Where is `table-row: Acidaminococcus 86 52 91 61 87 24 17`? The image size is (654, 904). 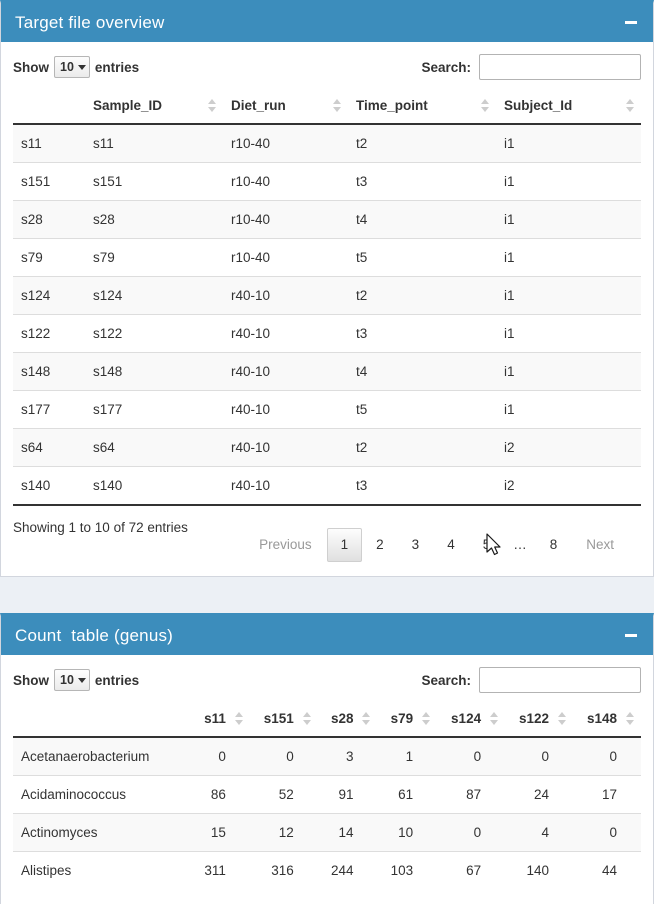 table-row: Acidaminococcus 86 52 91 61 87 24 17 is located at coordinates (327, 794).